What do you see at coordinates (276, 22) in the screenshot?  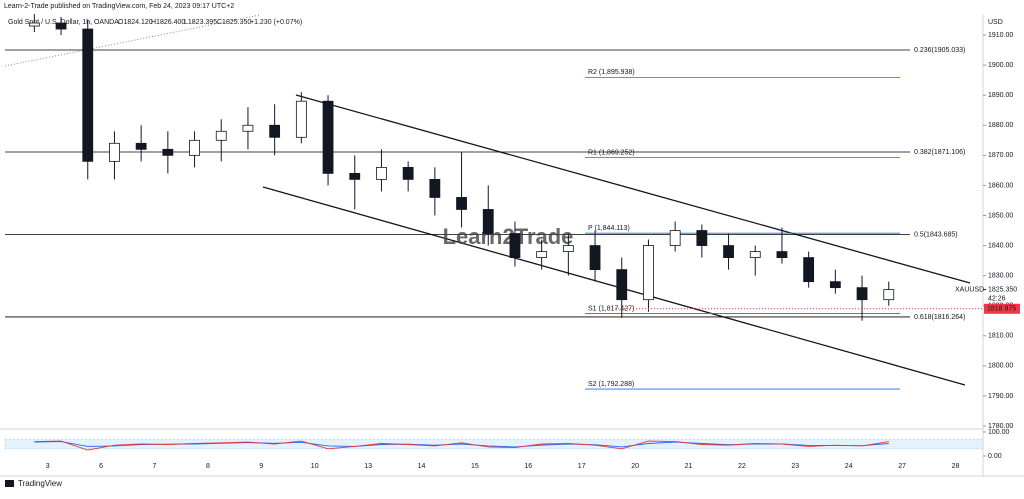 I see `ohlc-value: +1.230 (+0.07%)` at bounding box center [276, 22].